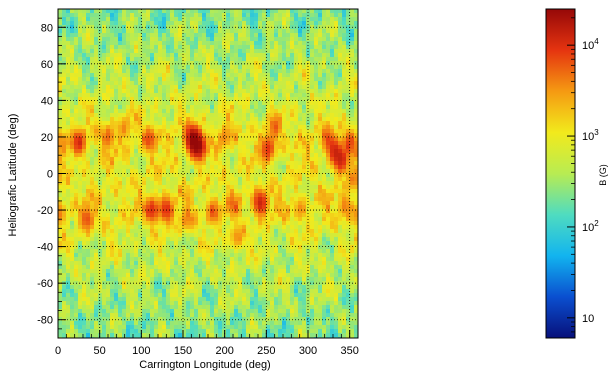 The image size is (610, 372). I want to click on colorbar-ticks: 10 10² 10³ 10⁴, so click(583, 178).